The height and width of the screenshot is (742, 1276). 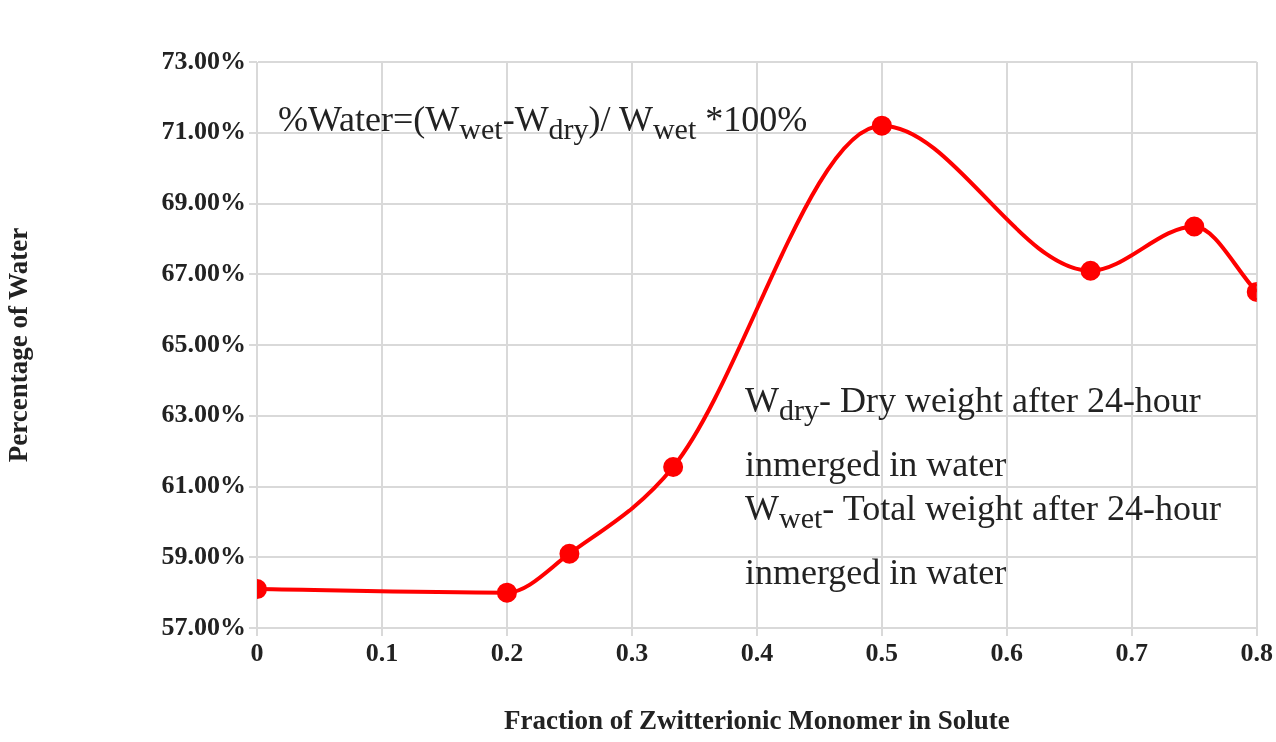 I want to click on y-axis-title: Percentage of Water, so click(x=18, y=345).